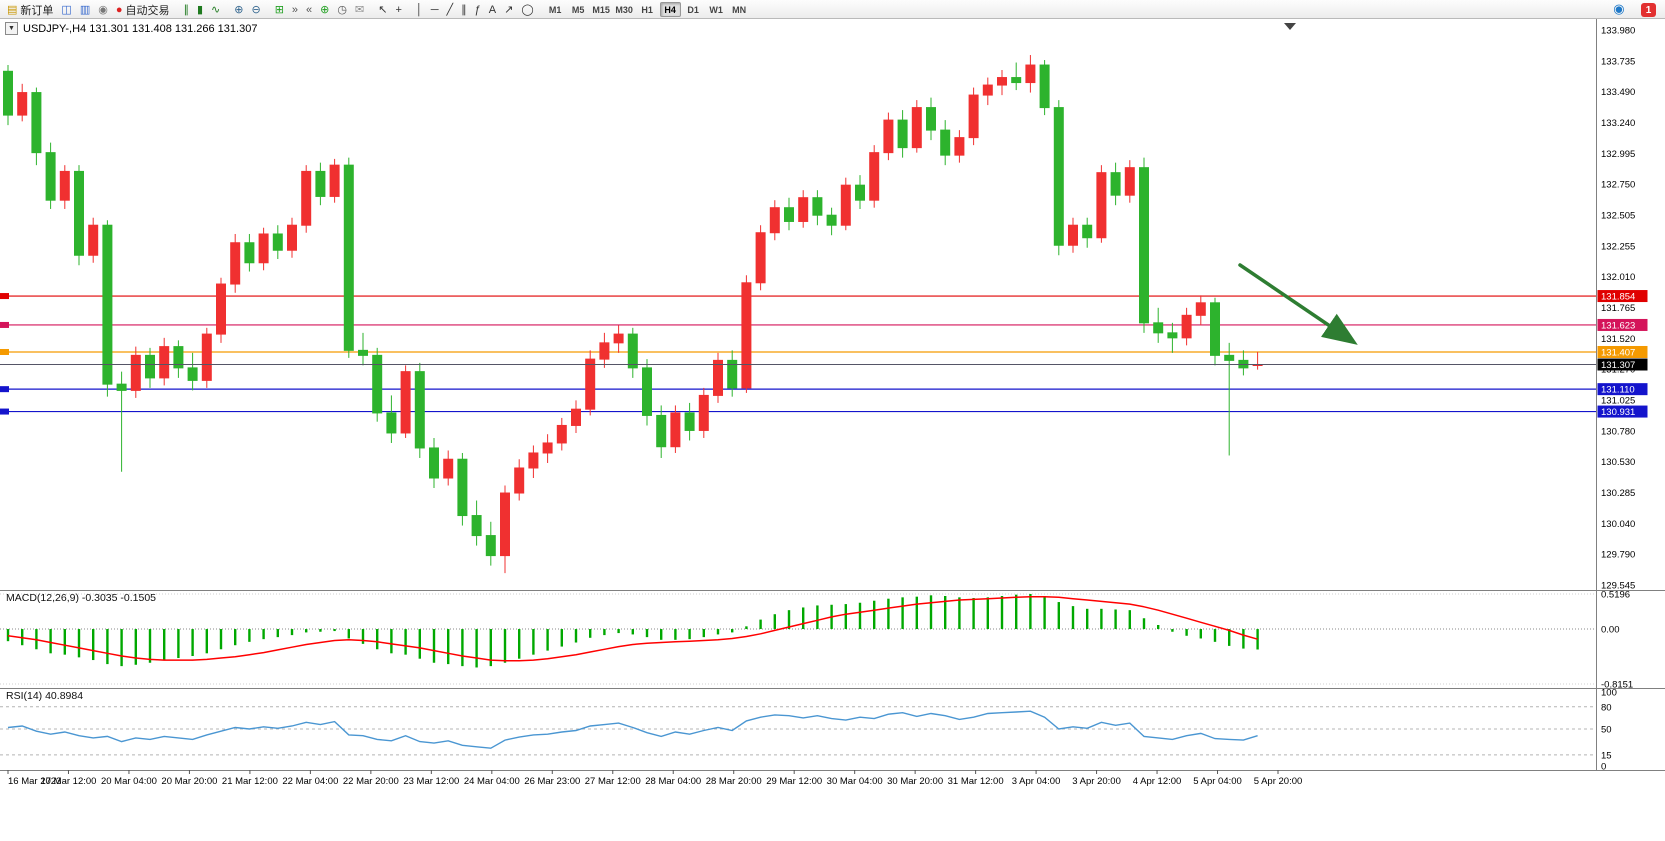  I want to click on indicators-icon: ⊕, so click(325, 9).